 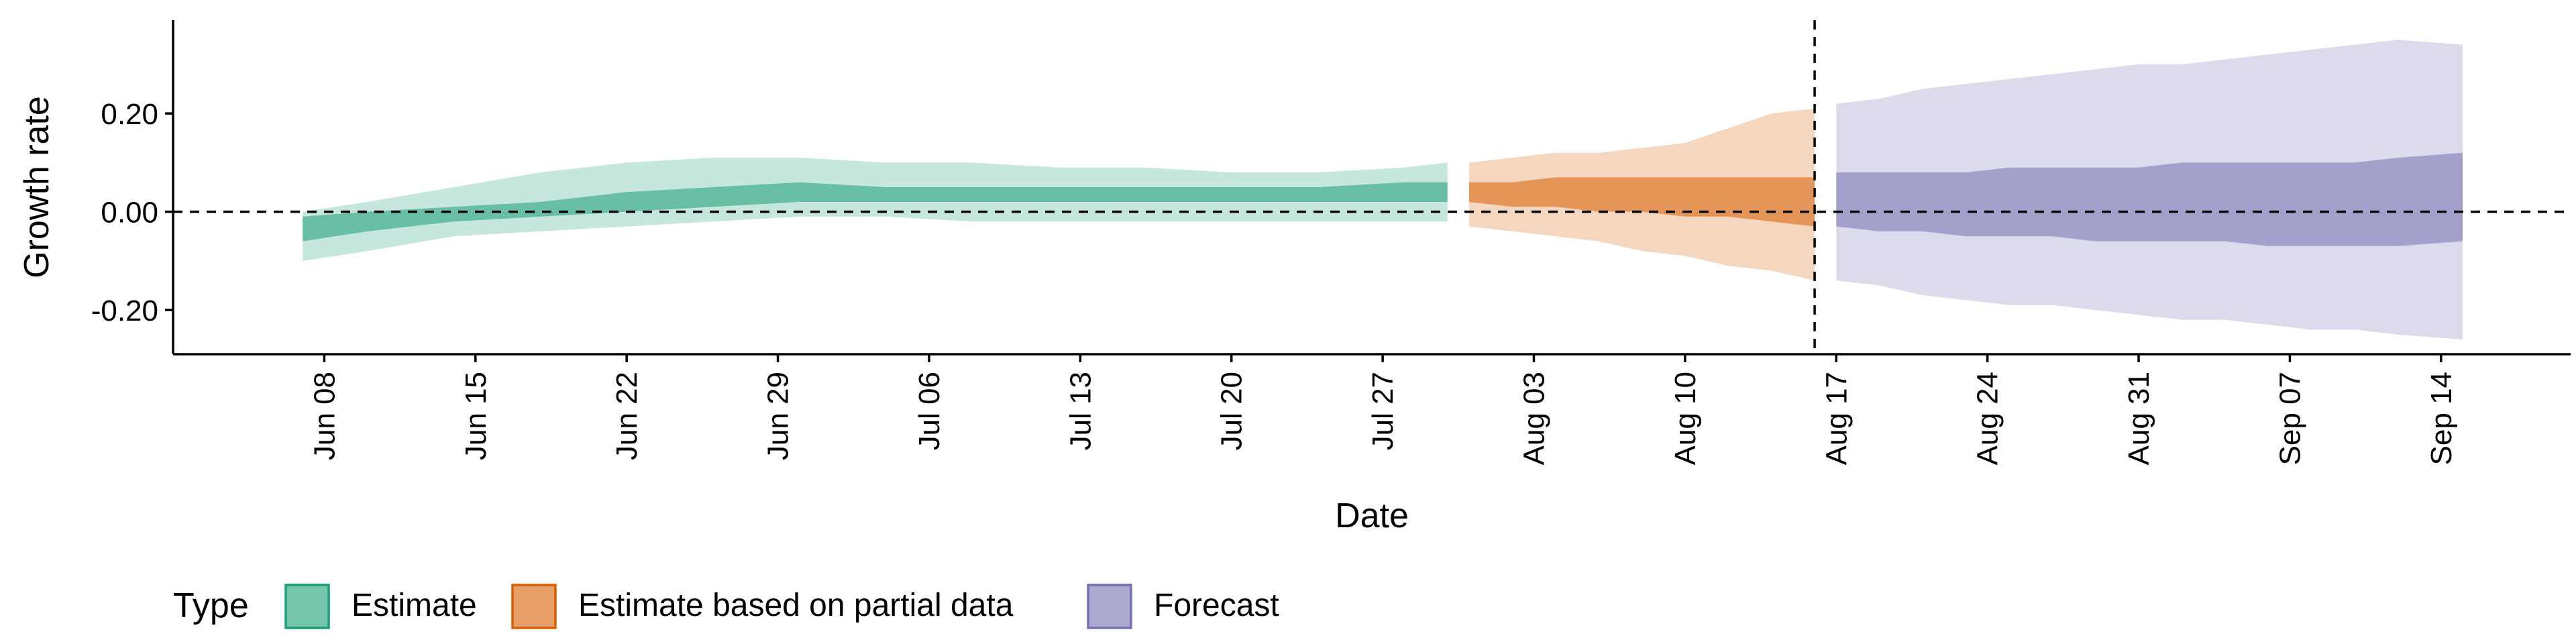 What do you see at coordinates (778, 416) in the screenshot?
I see `x-tick-label: Jun 29` at bounding box center [778, 416].